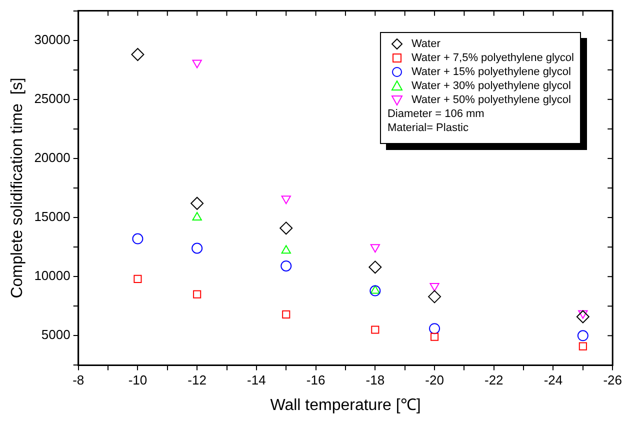  I want to click on annotation: Diameter = 106 mm, so click(436, 114).